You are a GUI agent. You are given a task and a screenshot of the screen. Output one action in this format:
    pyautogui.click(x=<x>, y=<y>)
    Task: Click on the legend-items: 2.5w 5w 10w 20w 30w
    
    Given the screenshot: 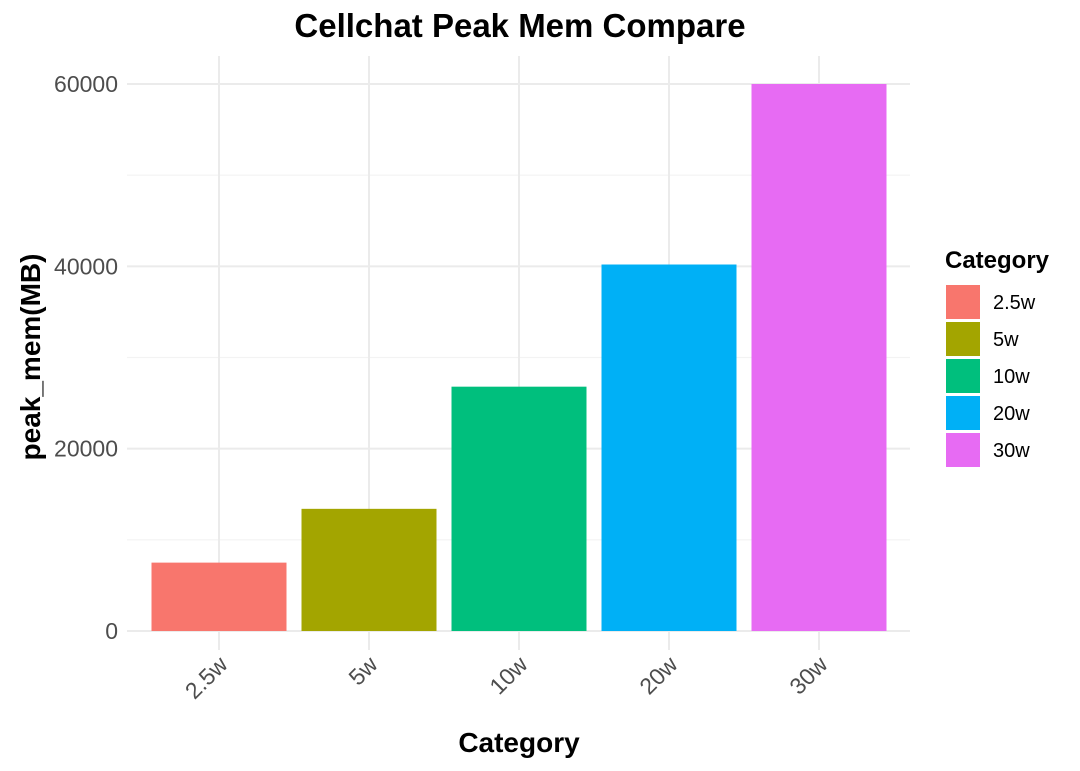 What is the action you would take?
    pyautogui.click(x=991, y=376)
    